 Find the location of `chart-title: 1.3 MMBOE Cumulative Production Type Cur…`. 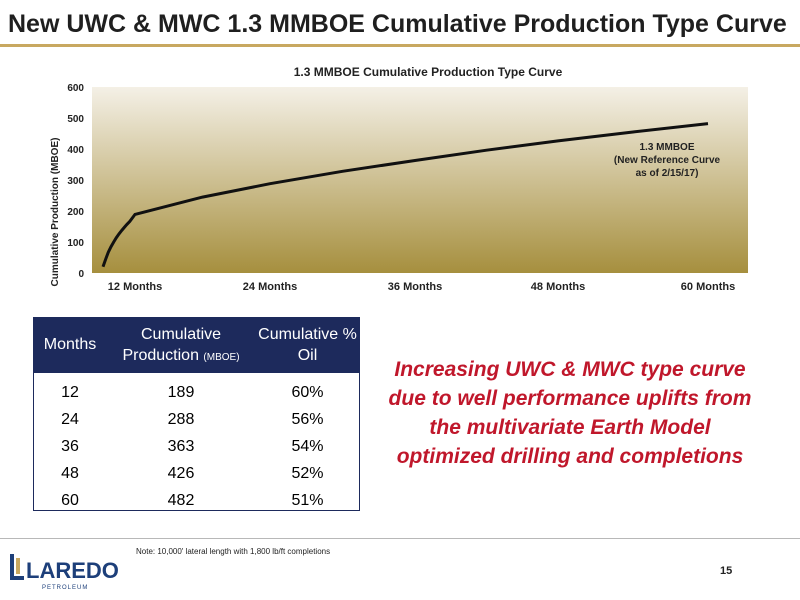

chart-title: 1.3 MMBOE Cumulative Production Type Cur… is located at coordinates (428, 72).